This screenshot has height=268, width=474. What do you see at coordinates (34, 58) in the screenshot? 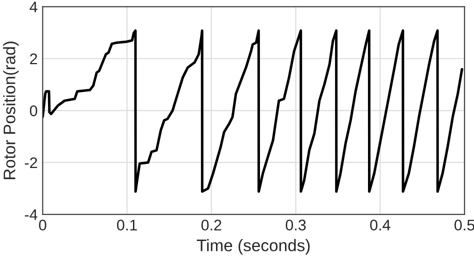
I see `y-tick-label: 2` at bounding box center [34, 58].